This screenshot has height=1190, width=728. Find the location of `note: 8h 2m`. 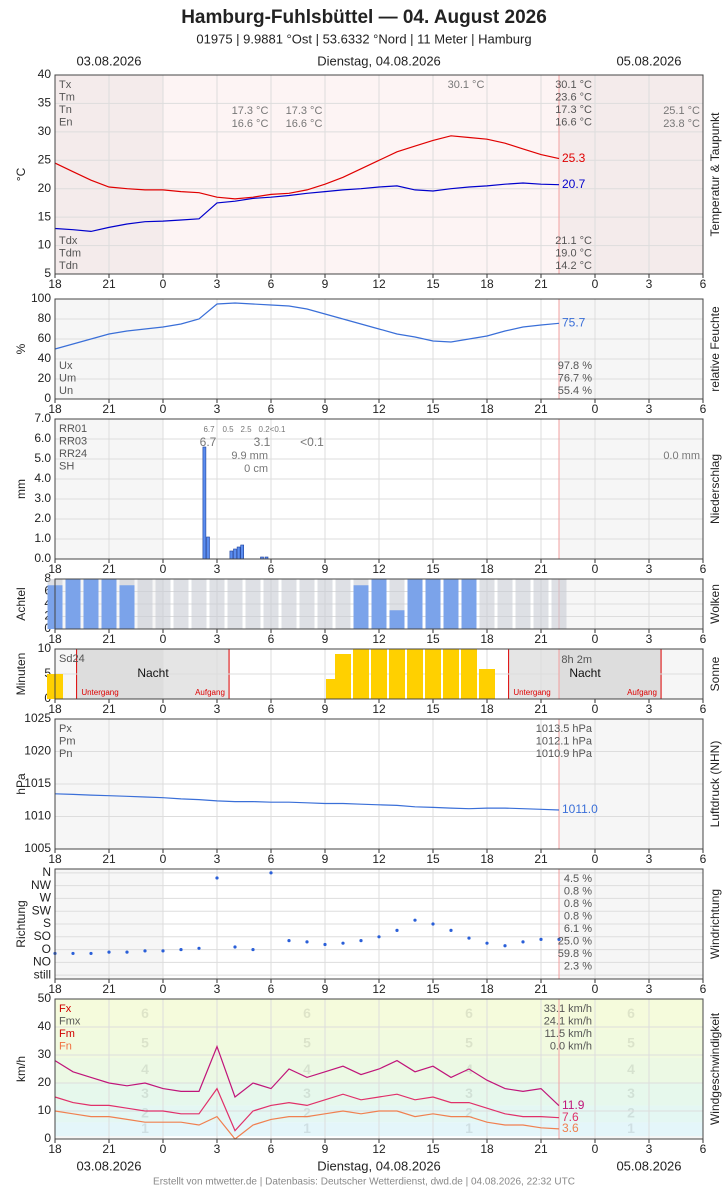

note: 8h 2m is located at coordinates (576, 660).